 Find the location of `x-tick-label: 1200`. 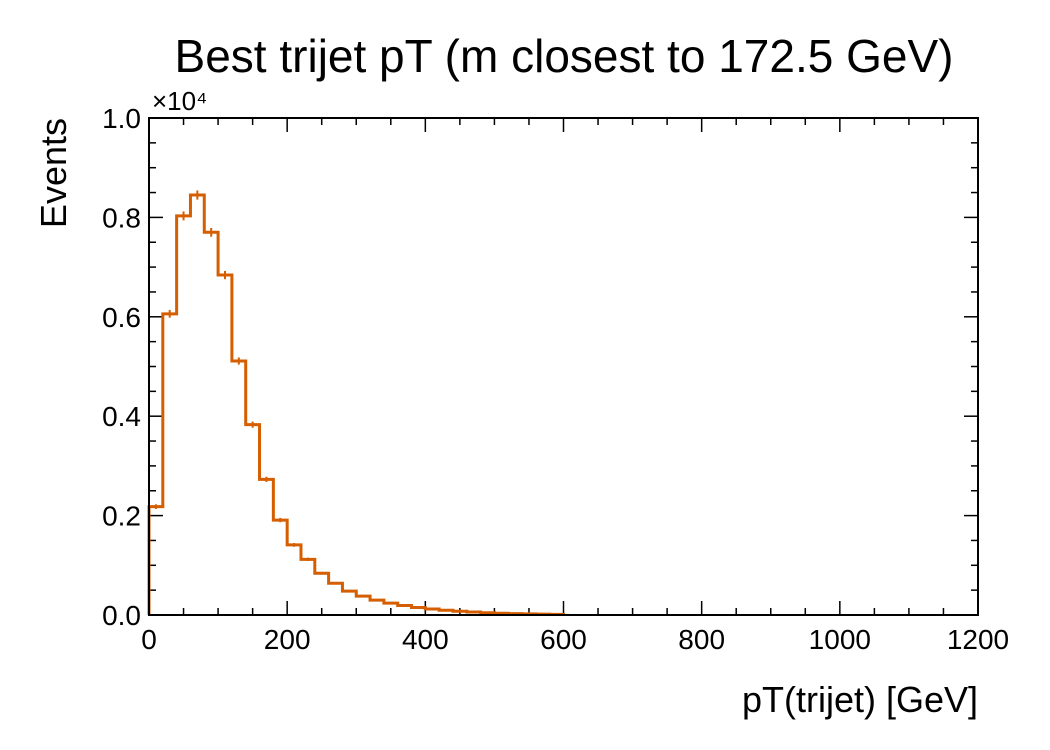

x-tick-label: 1200 is located at coordinates (978, 639).